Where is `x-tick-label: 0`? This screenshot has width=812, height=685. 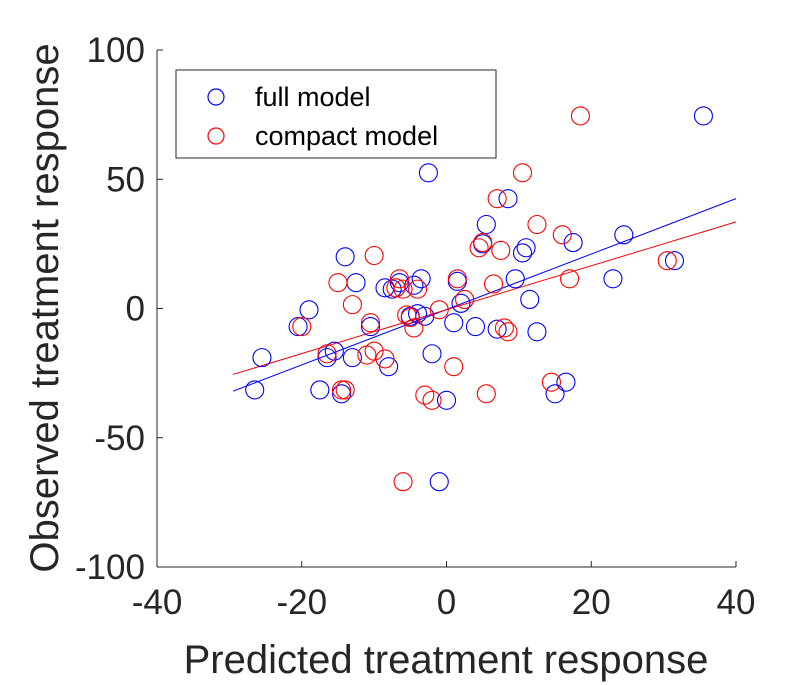 x-tick-label: 0 is located at coordinates (446, 602).